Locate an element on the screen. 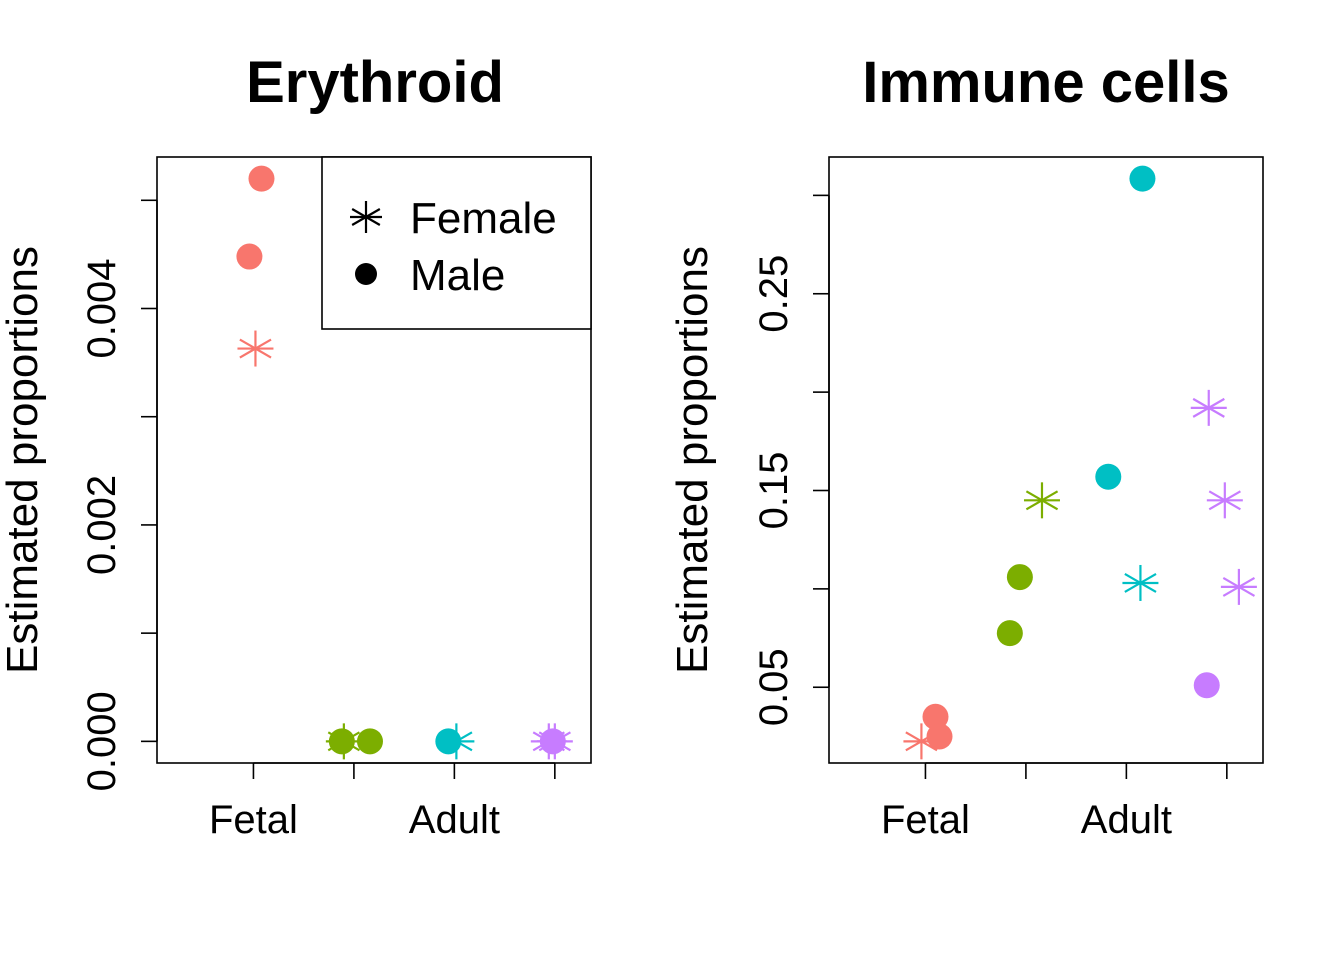 The height and width of the screenshot is (960, 1344). y-tick-label: 0.15 is located at coordinates (774, 491).